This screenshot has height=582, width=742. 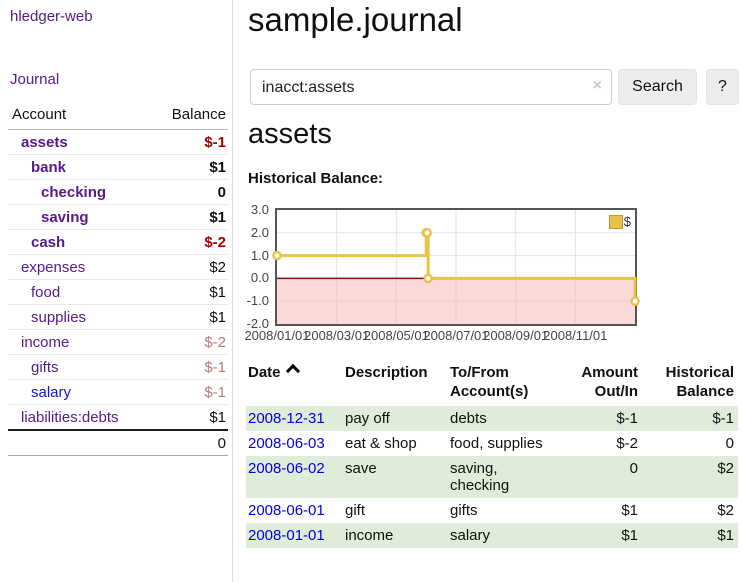 What do you see at coordinates (699, 382) in the screenshot?
I see `register-column-balance: Historical Balance` at bounding box center [699, 382].